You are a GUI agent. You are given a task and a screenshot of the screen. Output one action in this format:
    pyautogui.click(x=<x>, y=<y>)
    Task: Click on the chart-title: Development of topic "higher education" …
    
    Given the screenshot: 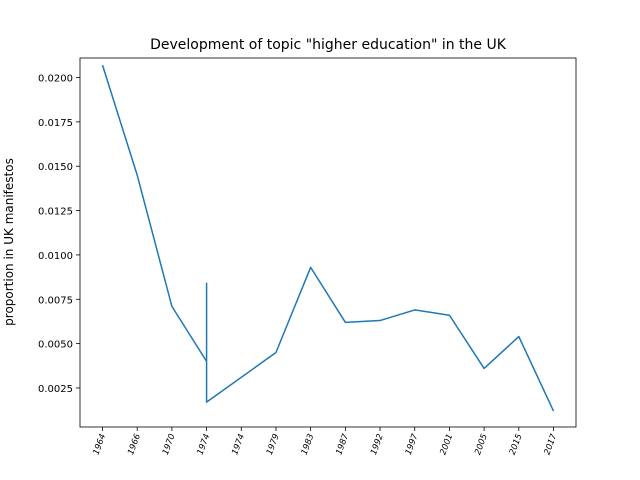 What is the action you would take?
    pyautogui.click(x=328, y=45)
    